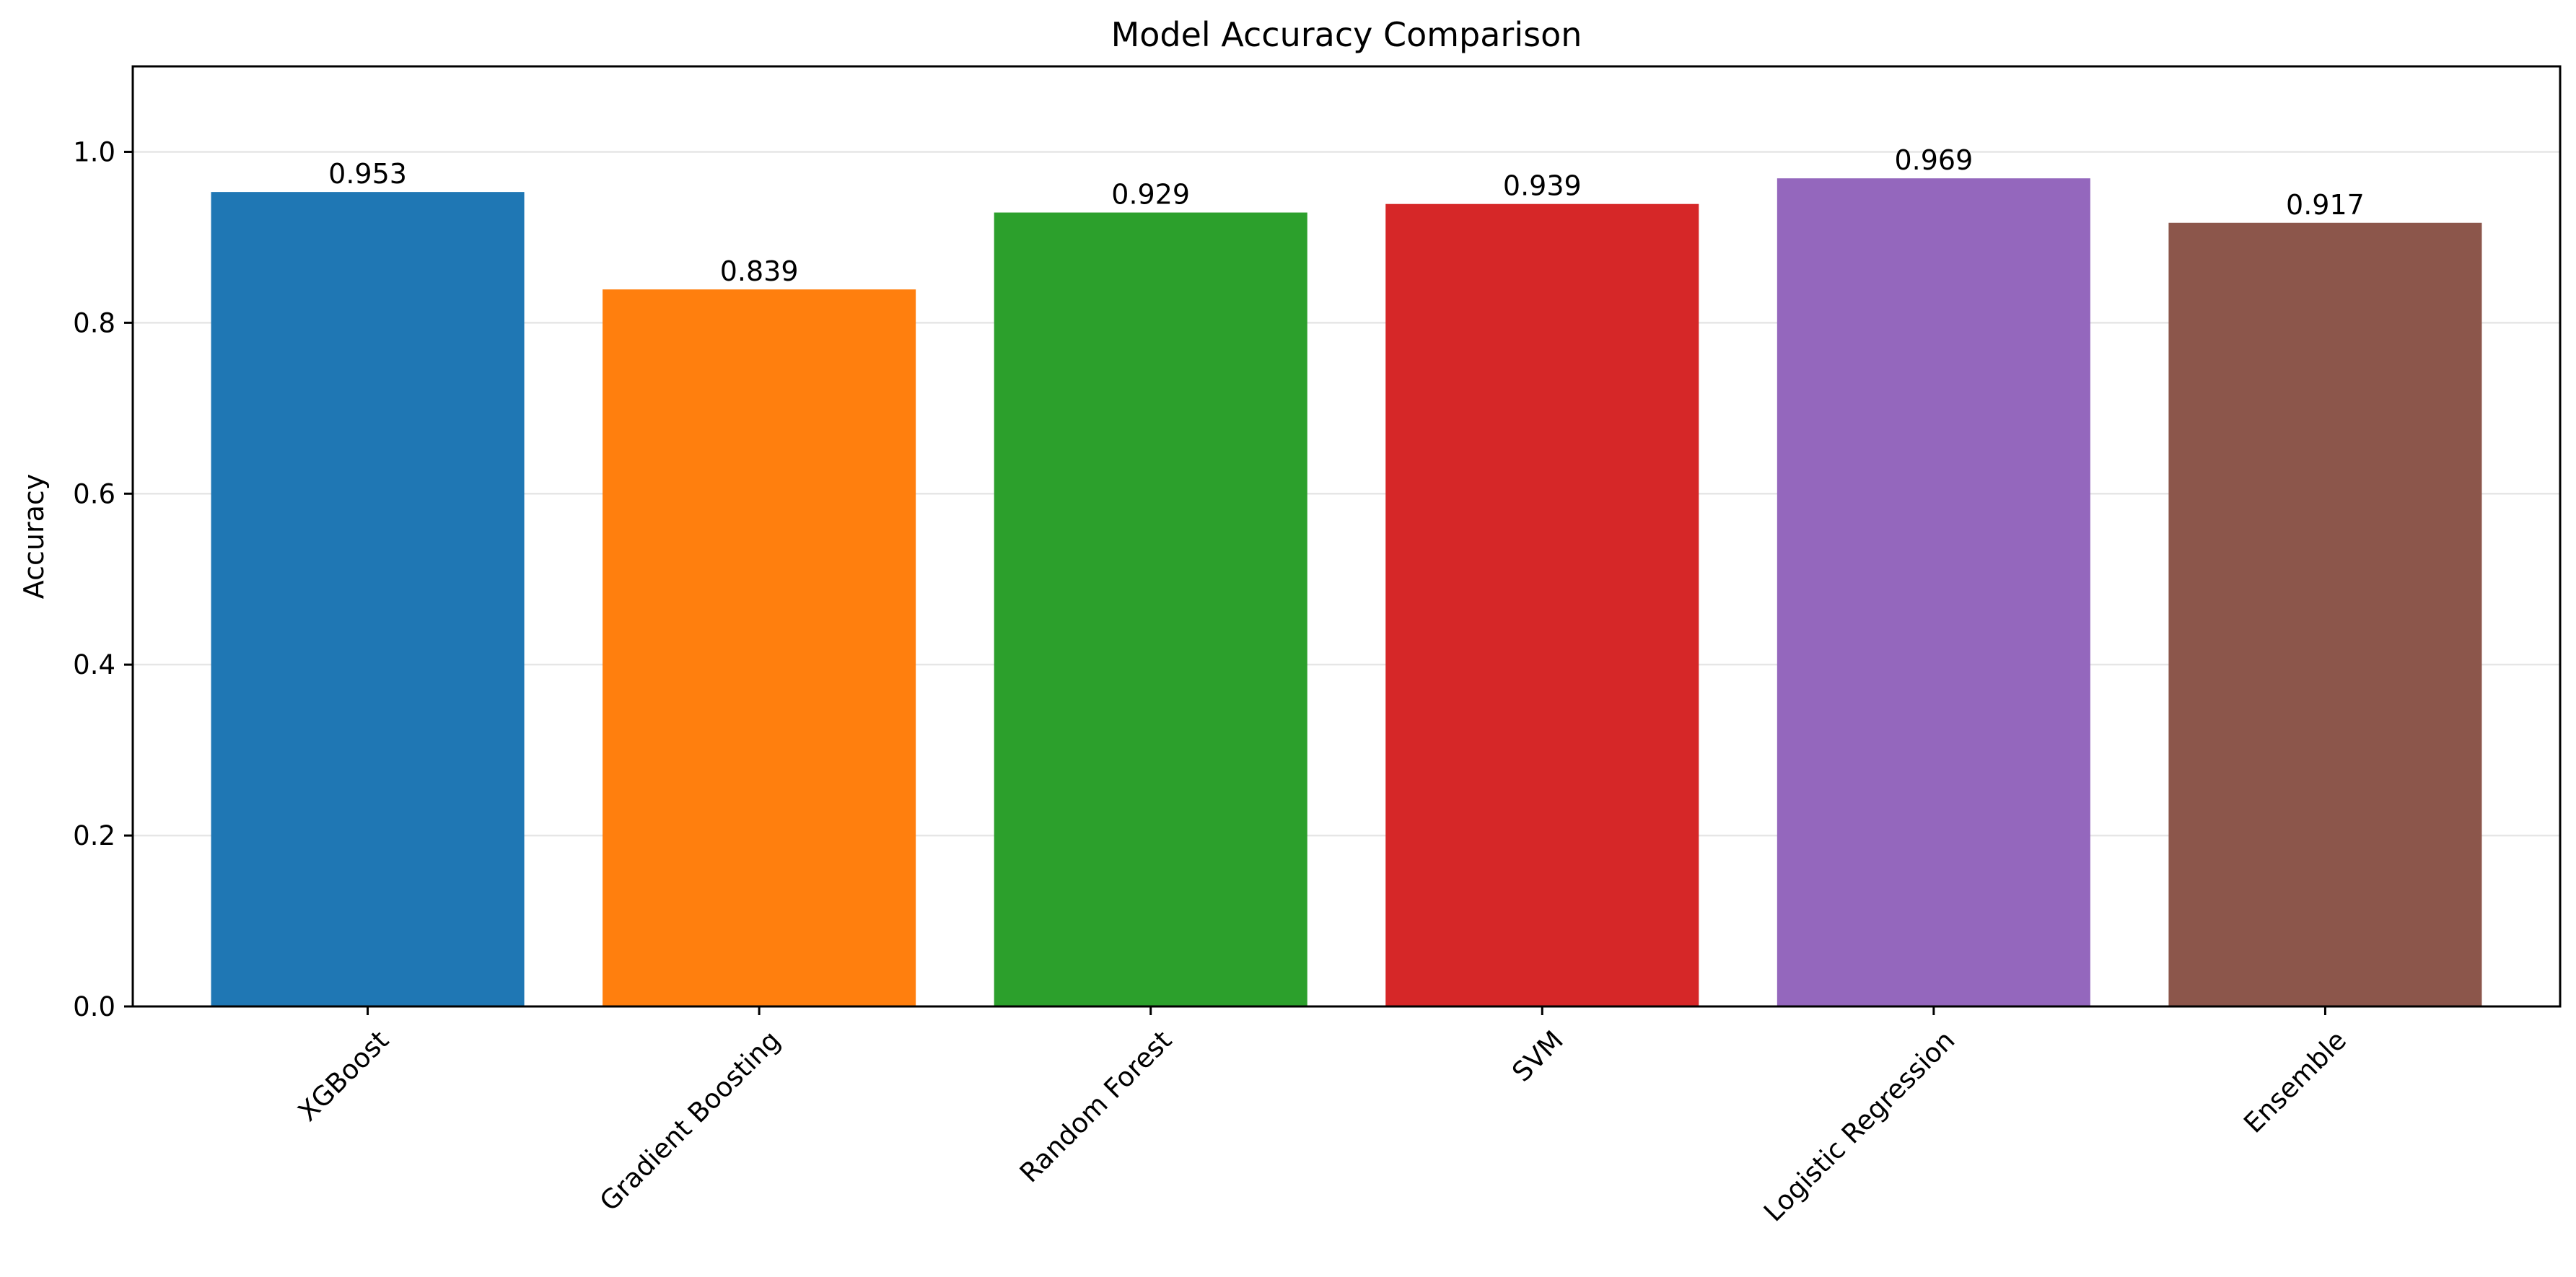  I want to click on bar-gradient-boosting, so click(759, 647).